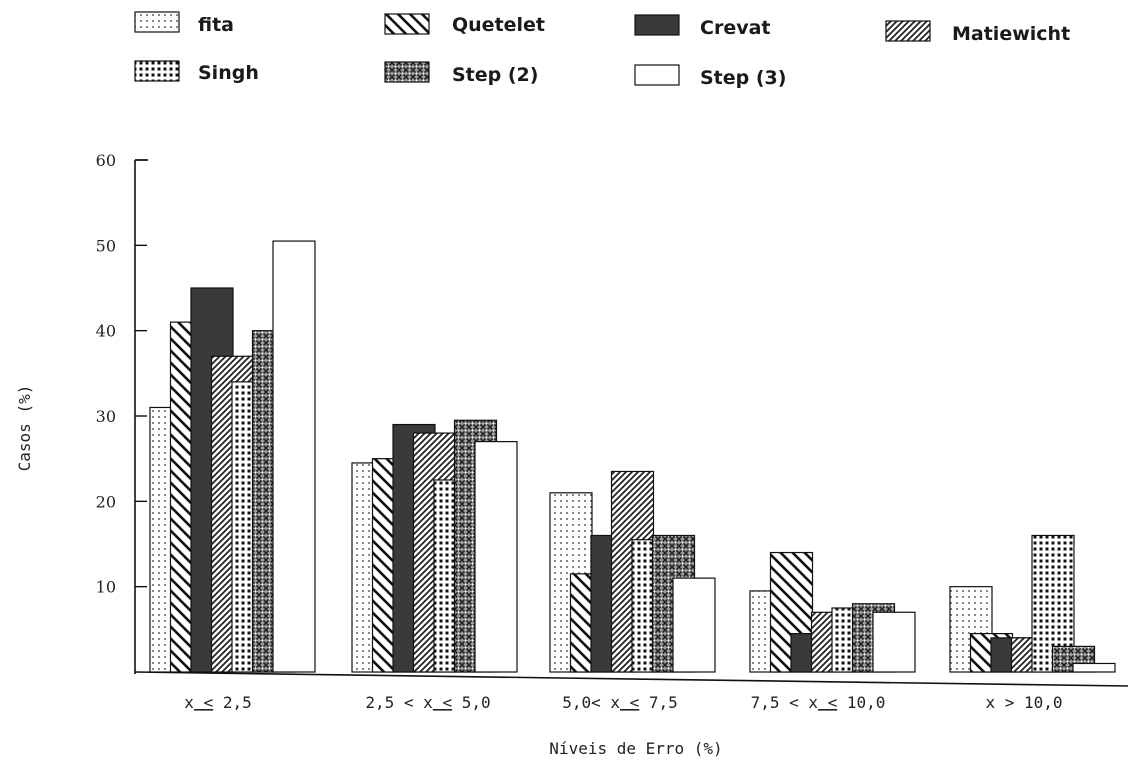 This screenshot has width=1128, height=763. I want to click on legend-swatch-quetelet, so click(407, 24).